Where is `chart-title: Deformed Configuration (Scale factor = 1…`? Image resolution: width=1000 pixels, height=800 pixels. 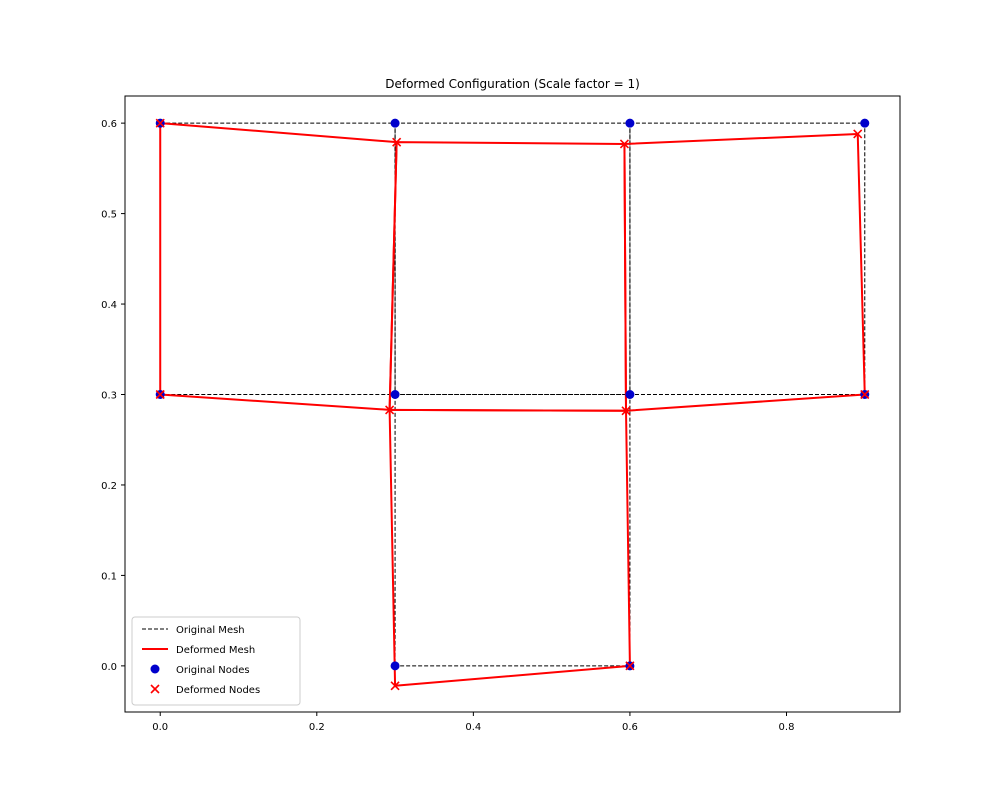 chart-title: Deformed Configuration (Scale factor = 1… is located at coordinates (512, 84).